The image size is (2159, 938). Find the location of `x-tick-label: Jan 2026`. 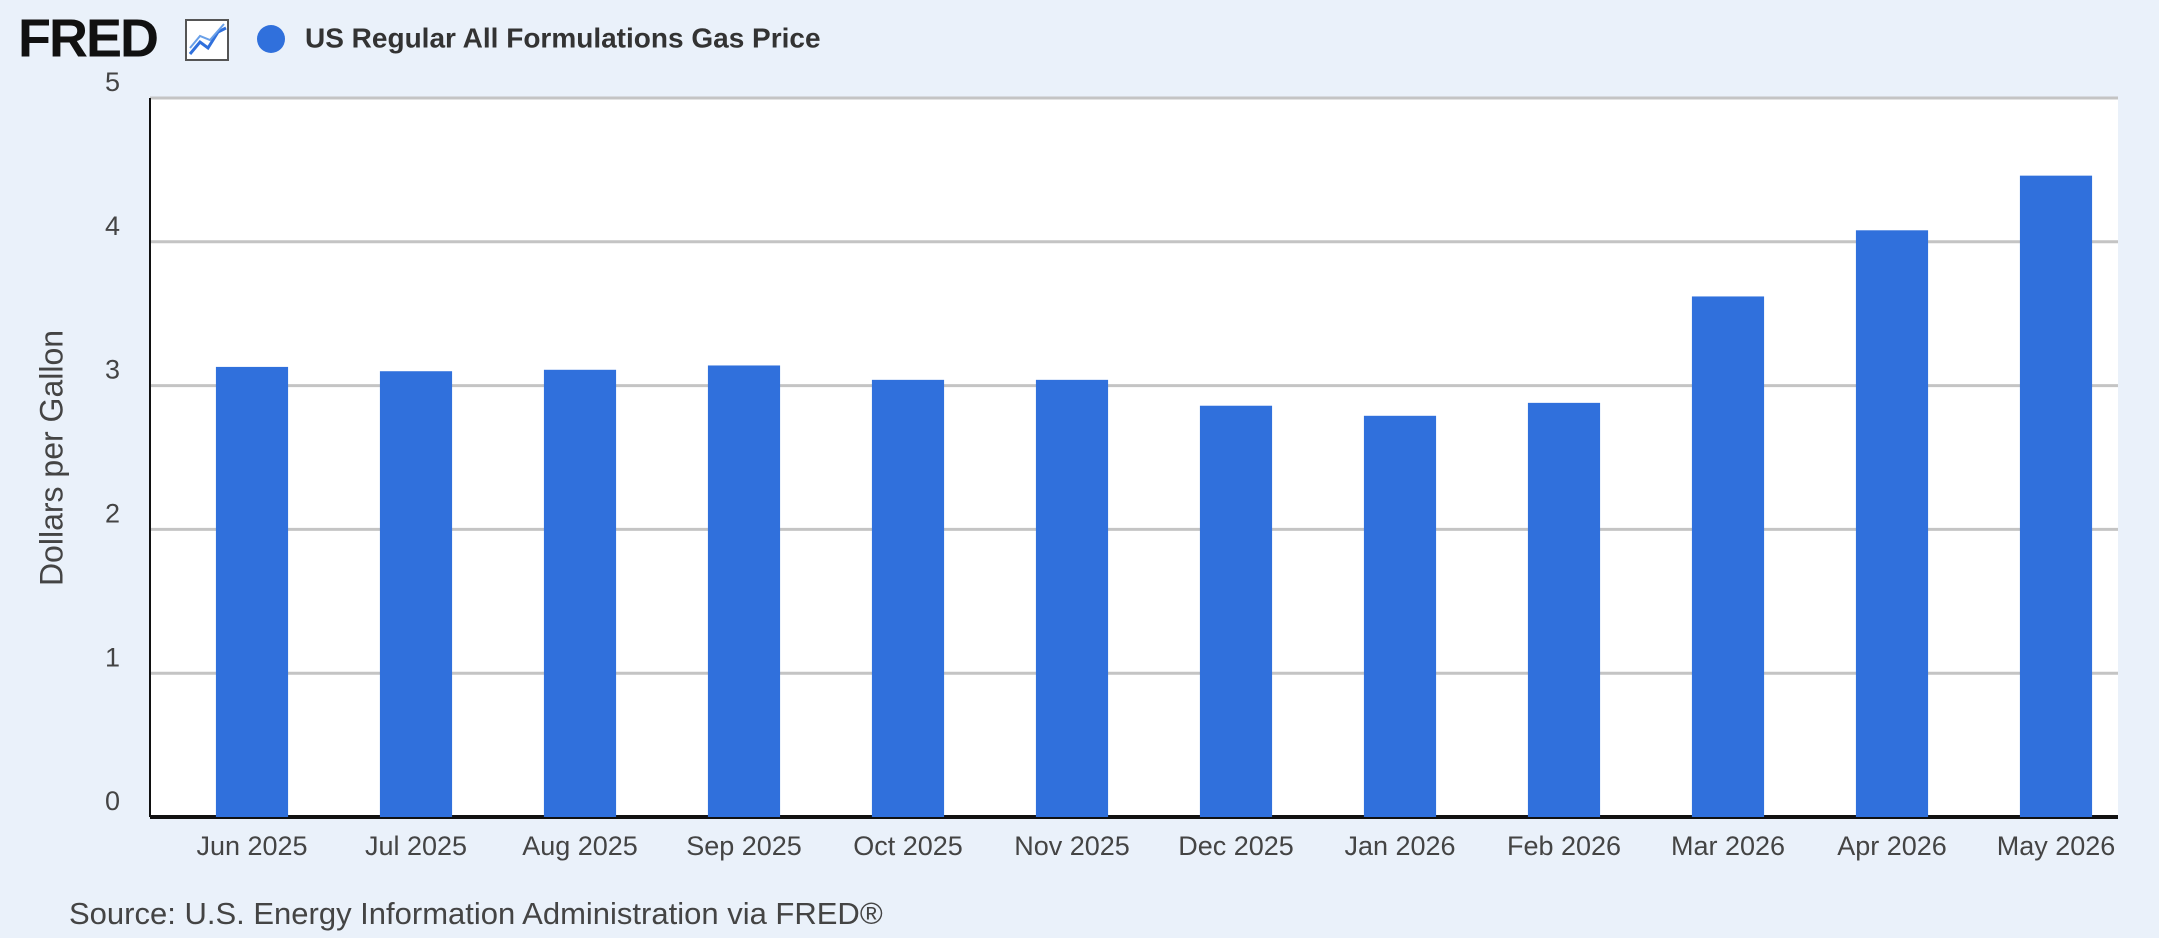

x-tick-label: Jan 2026 is located at coordinates (1399, 846).